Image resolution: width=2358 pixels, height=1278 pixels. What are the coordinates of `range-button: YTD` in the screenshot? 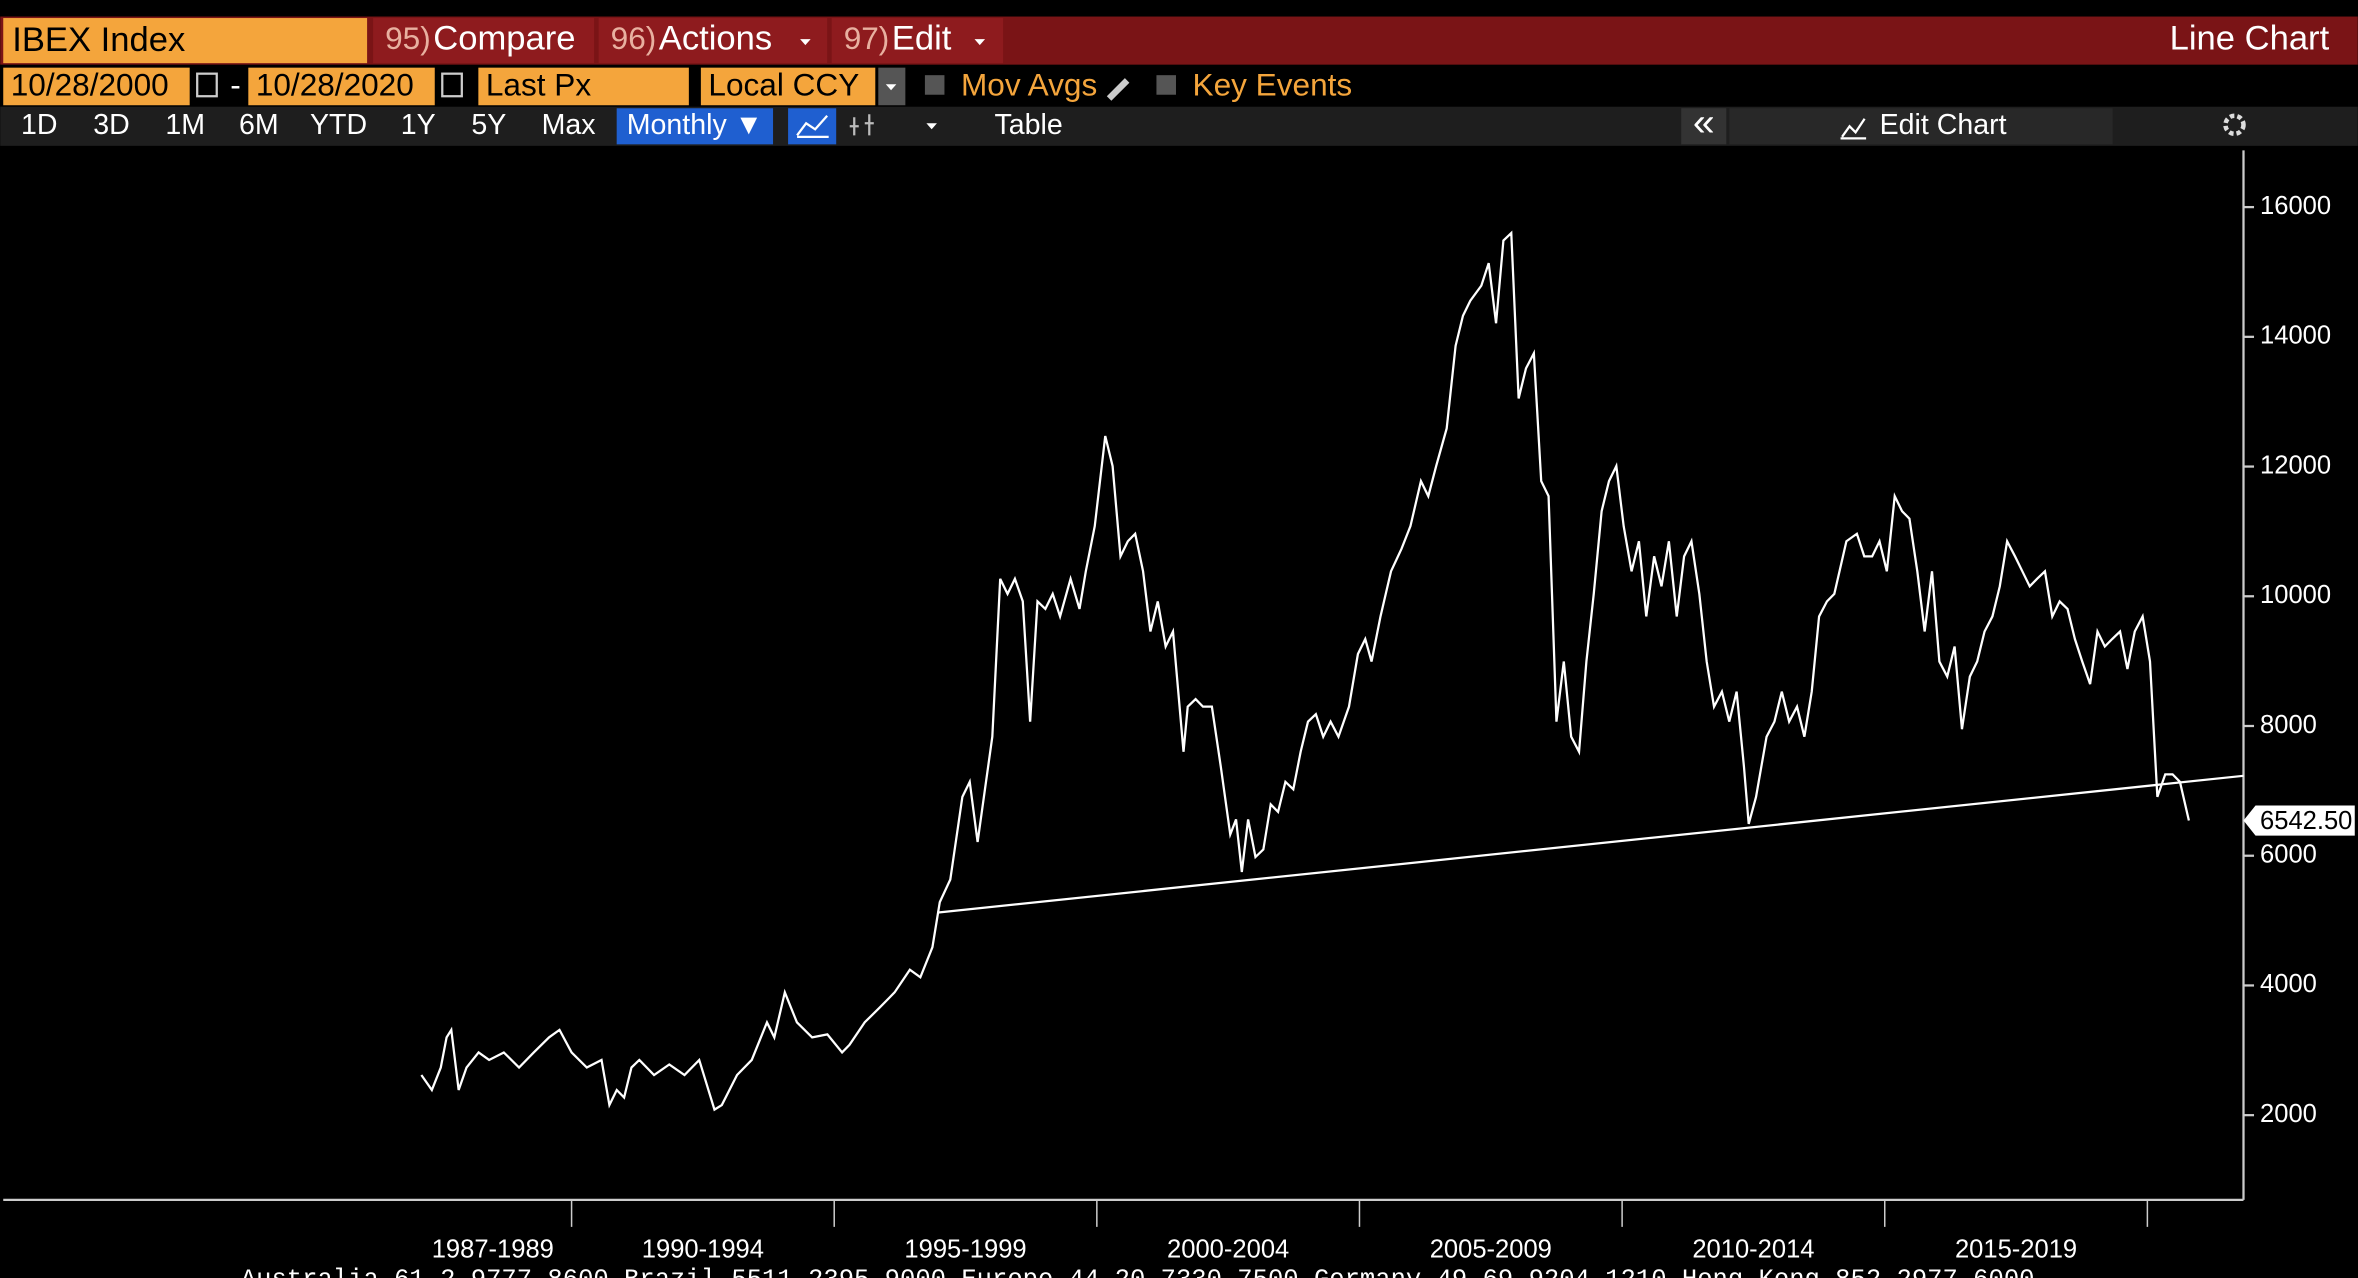 It's located at (338, 125).